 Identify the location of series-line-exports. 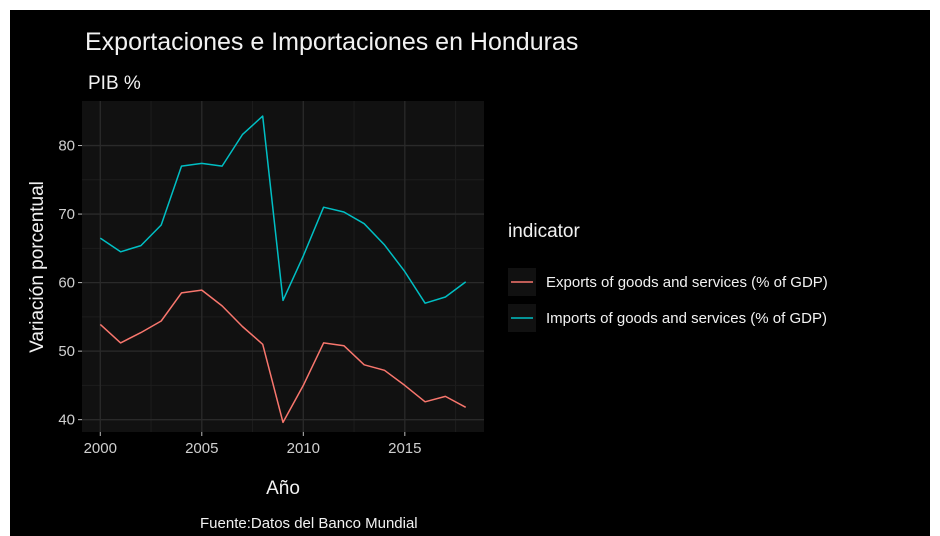
(283, 356).